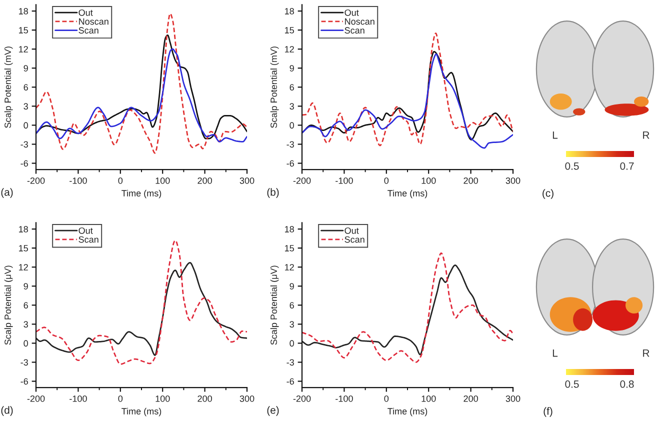 Image resolution: width=663 pixels, height=421 pixels. What do you see at coordinates (627, 384) in the screenshot?
I see `text: 0.8` at bounding box center [627, 384].